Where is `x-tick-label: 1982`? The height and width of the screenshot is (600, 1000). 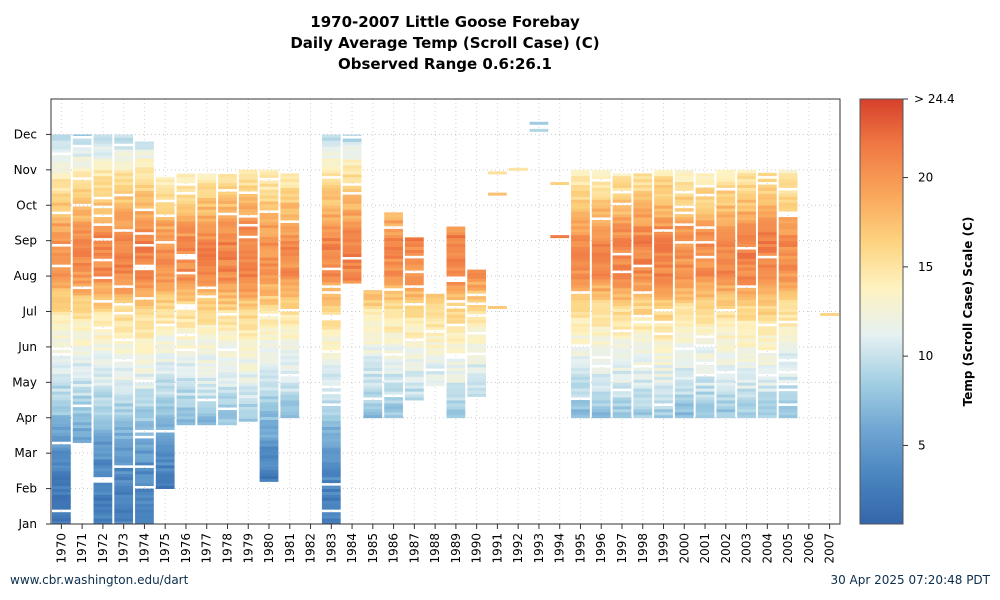 x-tick-label: 1982 is located at coordinates (311, 548).